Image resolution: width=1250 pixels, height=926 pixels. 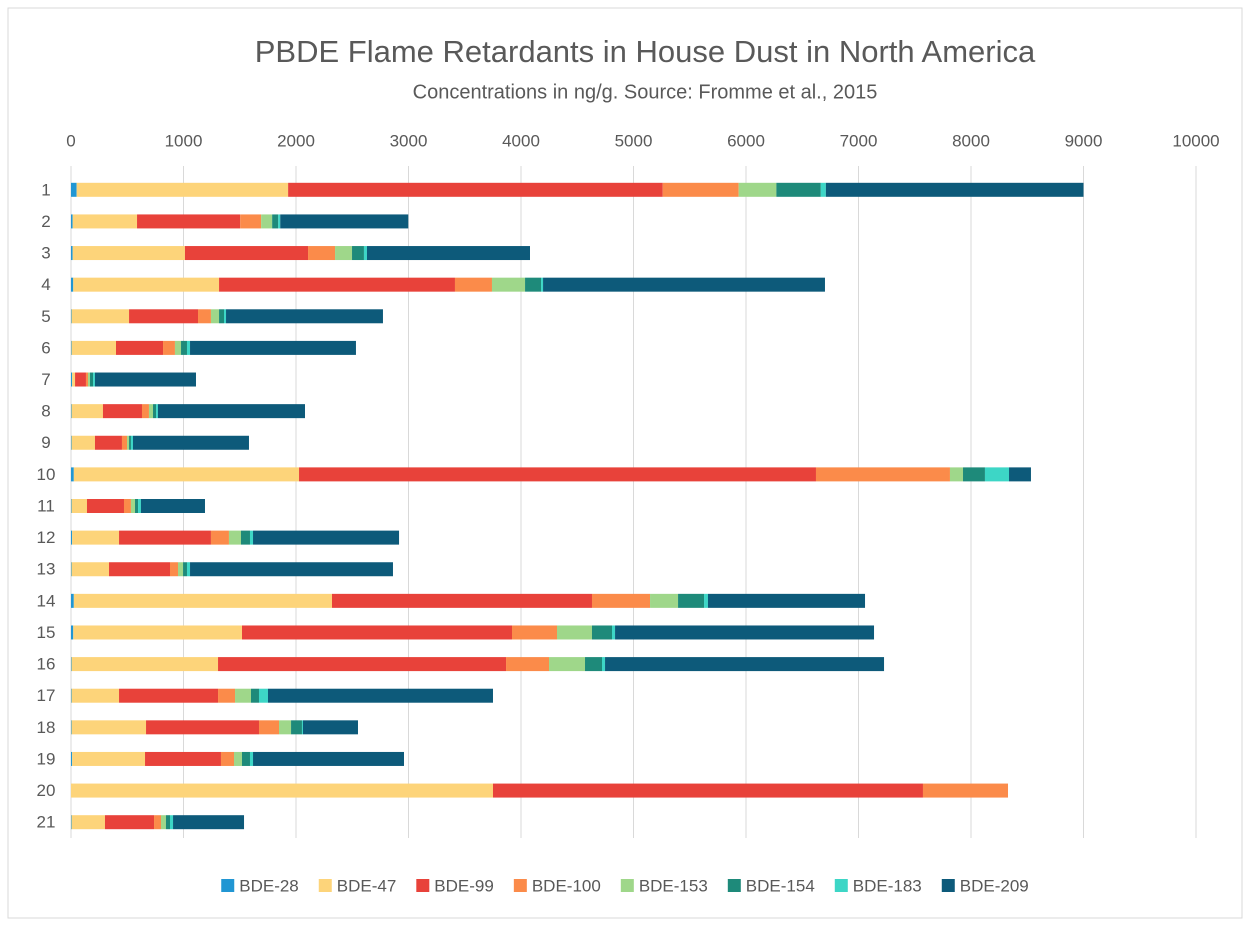 What do you see at coordinates (566, 885) in the screenshot?
I see `legend-label: BDE-100` at bounding box center [566, 885].